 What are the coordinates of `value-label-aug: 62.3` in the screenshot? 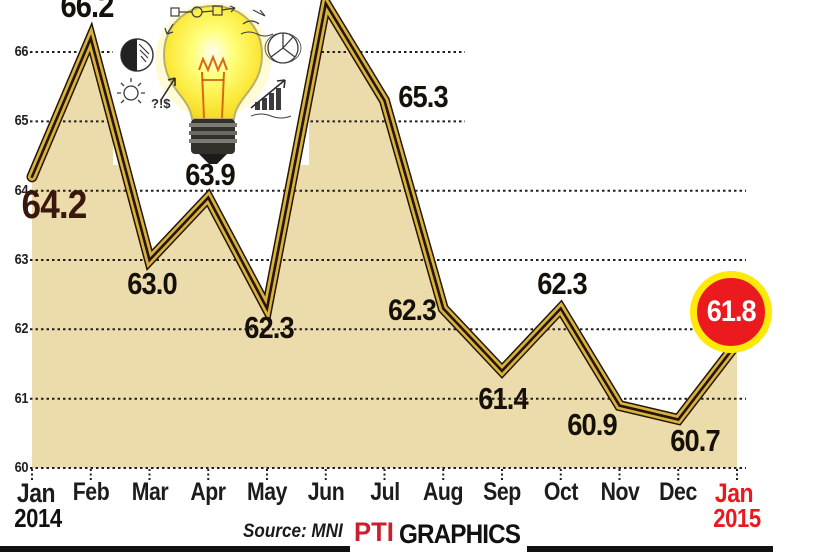 It's located at (412, 310).